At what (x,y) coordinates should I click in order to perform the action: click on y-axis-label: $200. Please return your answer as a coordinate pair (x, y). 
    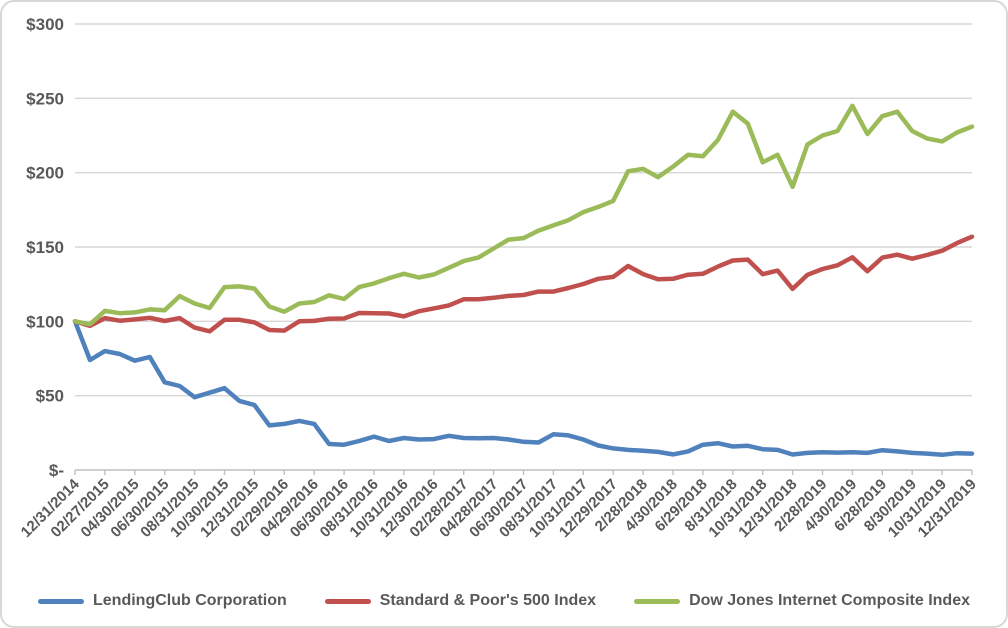
    Looking at the image, I should click on (45, 173).